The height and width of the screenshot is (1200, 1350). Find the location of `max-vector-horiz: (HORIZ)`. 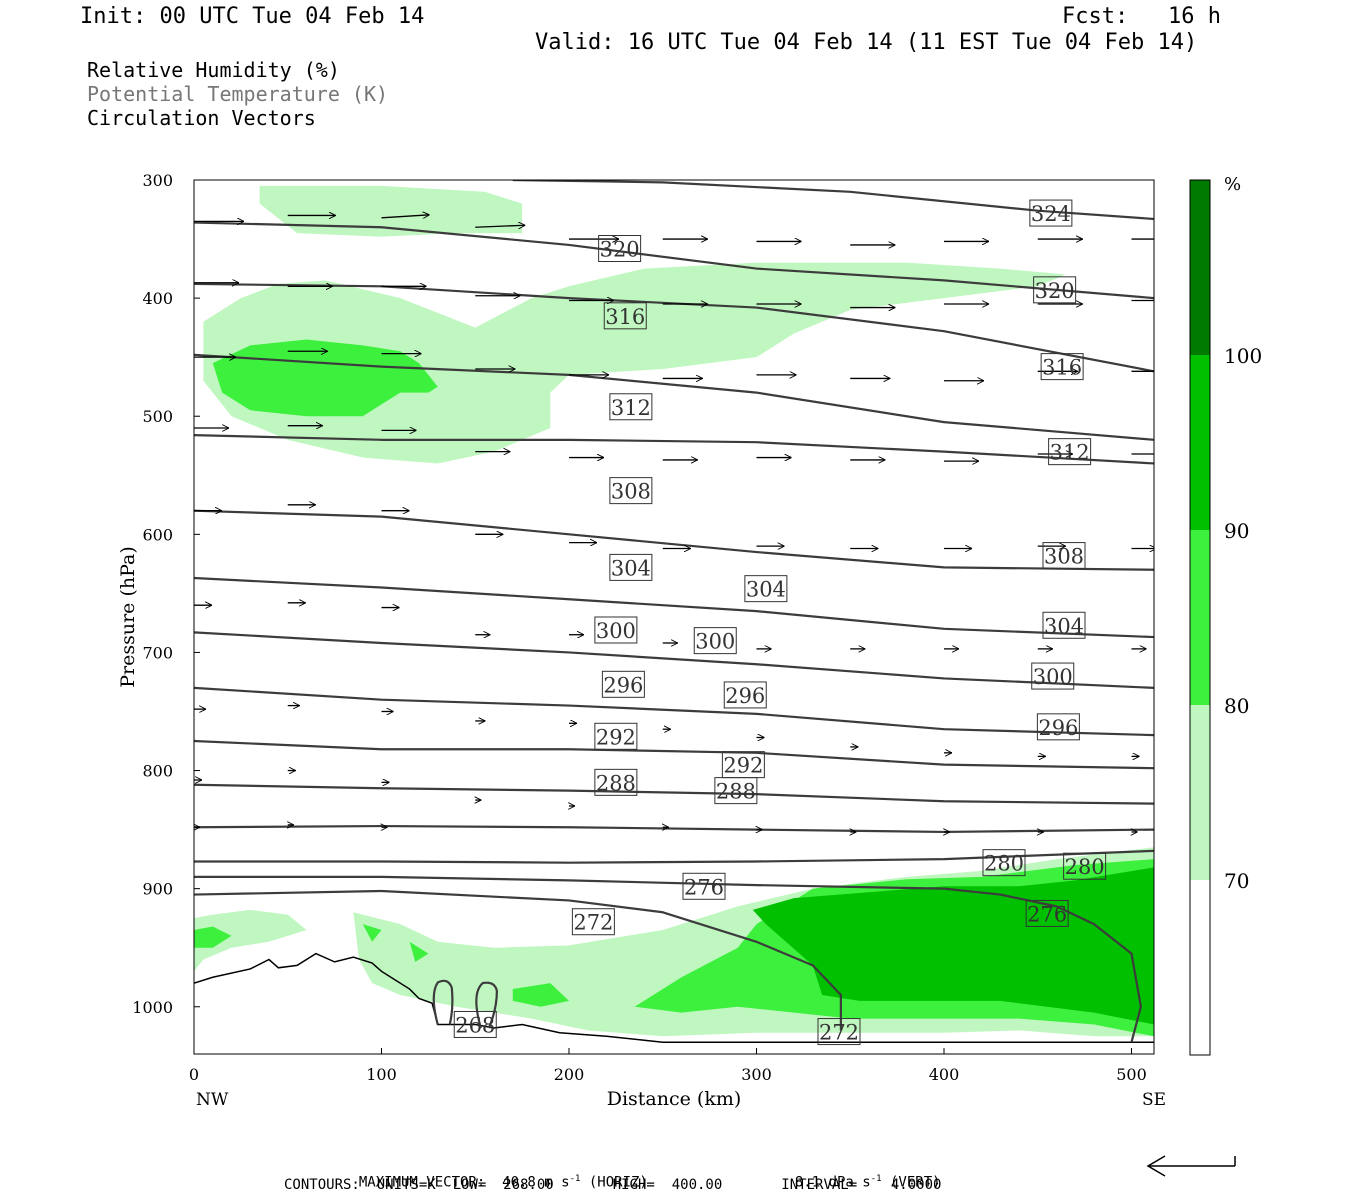

max-vector-horiz: (HORIZ) is located at coordinates (614, 1182).